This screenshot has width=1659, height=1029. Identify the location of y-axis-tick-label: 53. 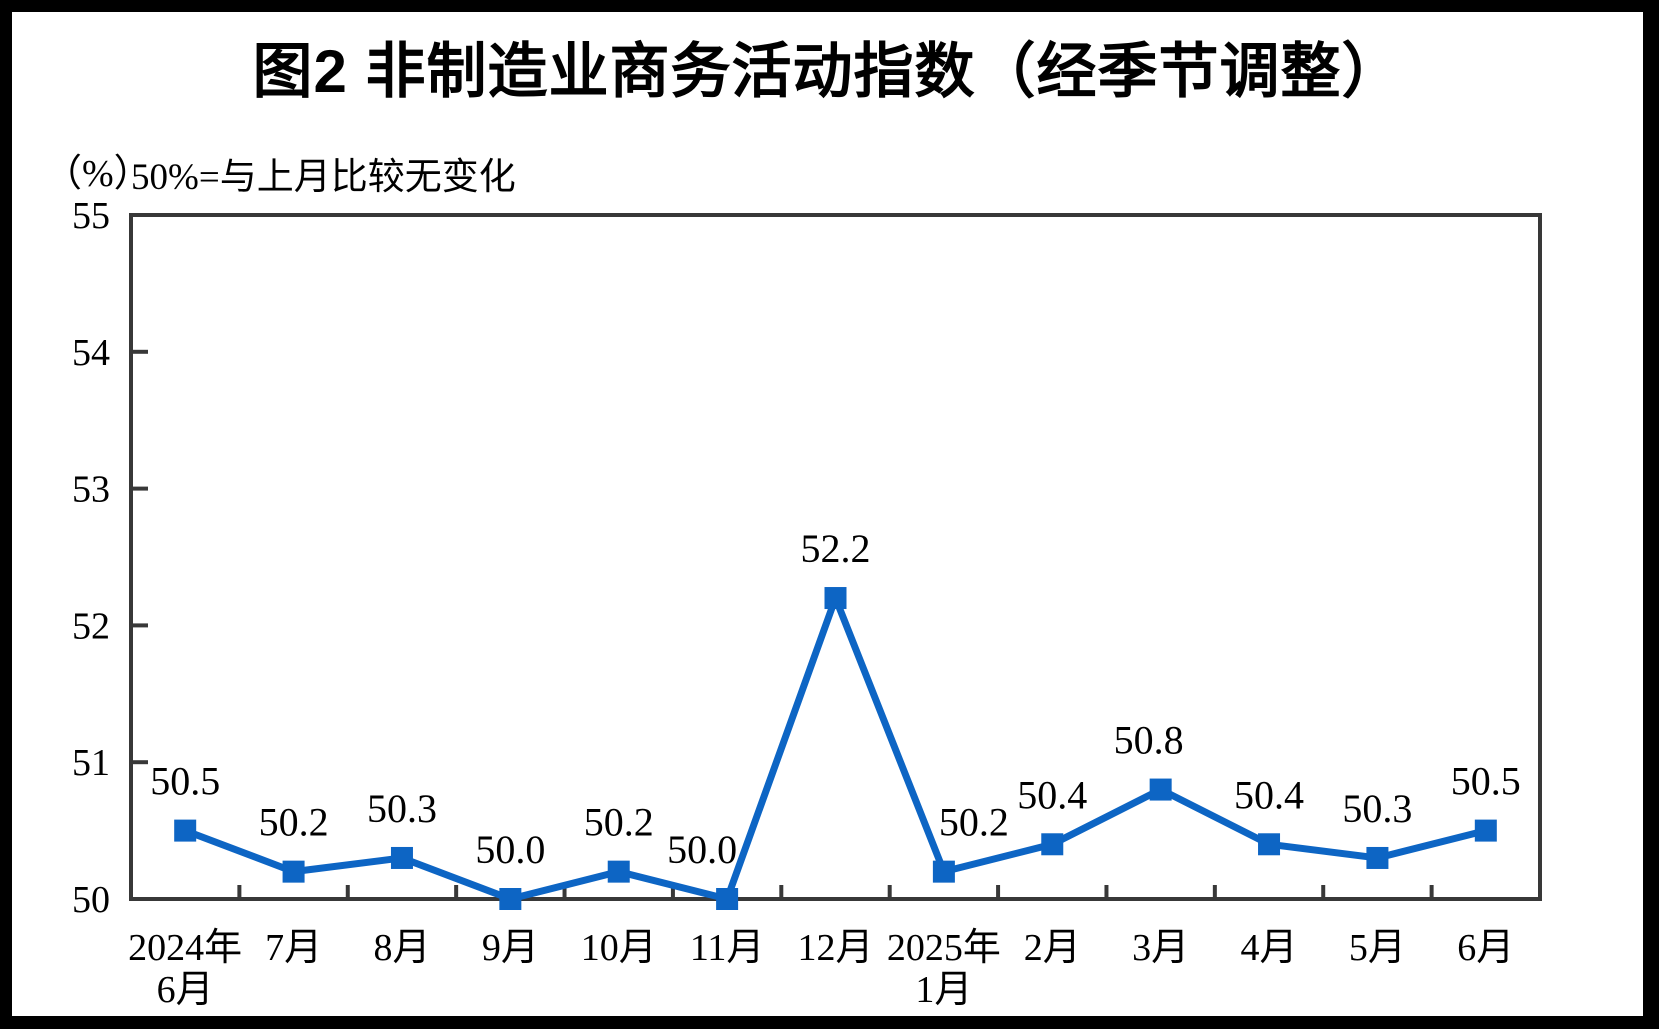
(91, 490).